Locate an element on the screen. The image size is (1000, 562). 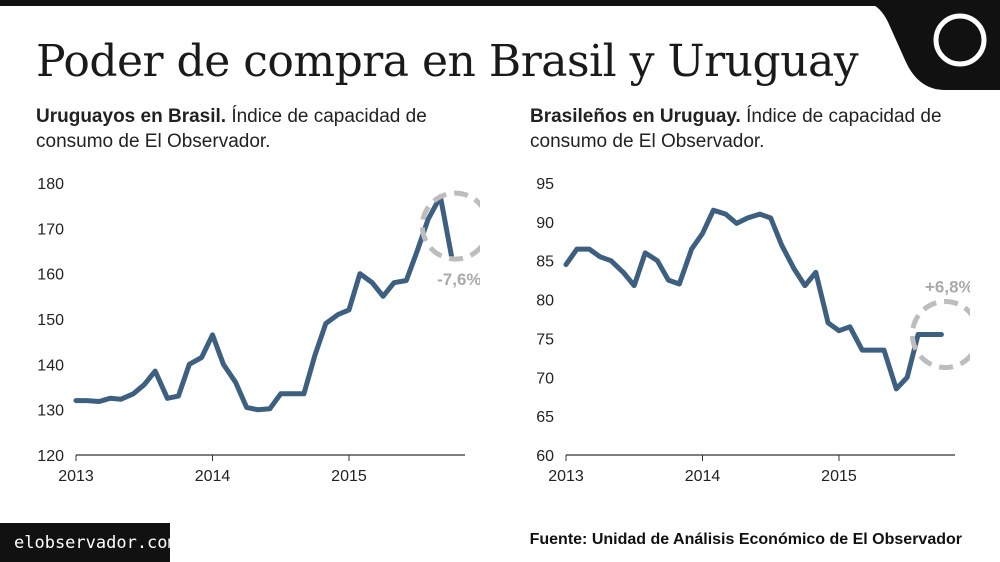
corner-panel is located at coordinates (935, 45).